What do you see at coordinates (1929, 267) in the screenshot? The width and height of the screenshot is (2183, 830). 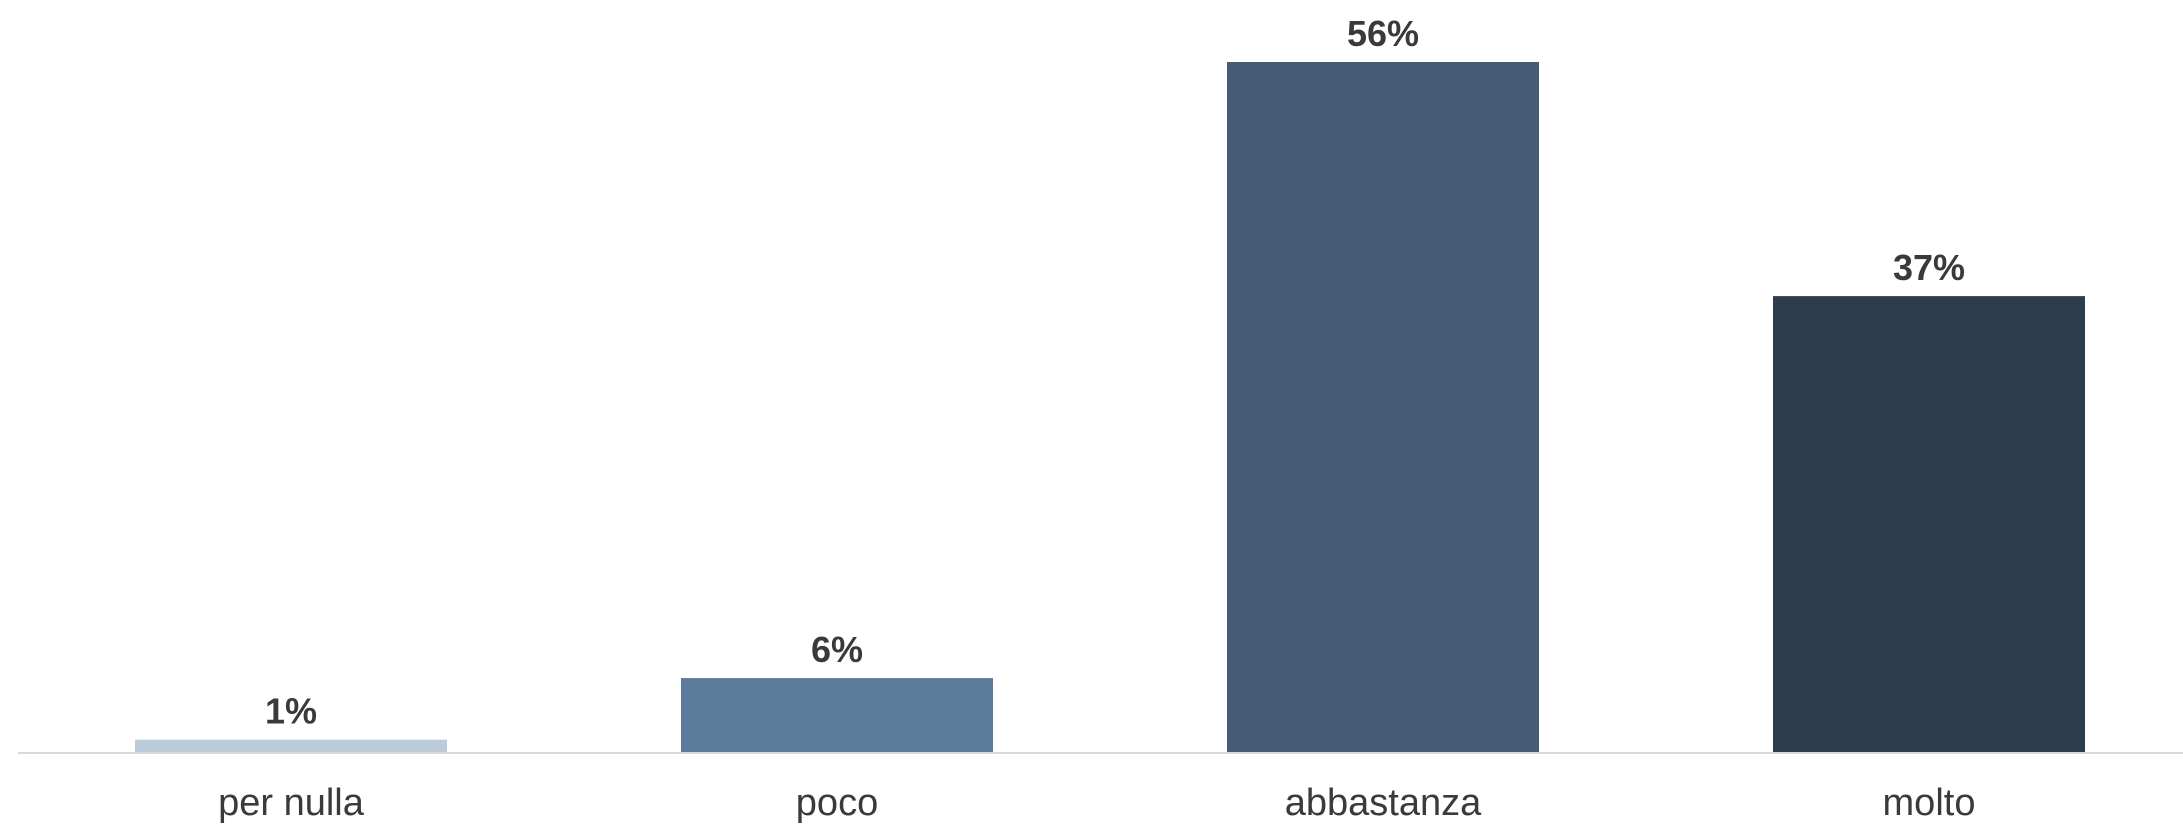 I see `data-label-molto: 37%` at bounding box center [1929, 267].